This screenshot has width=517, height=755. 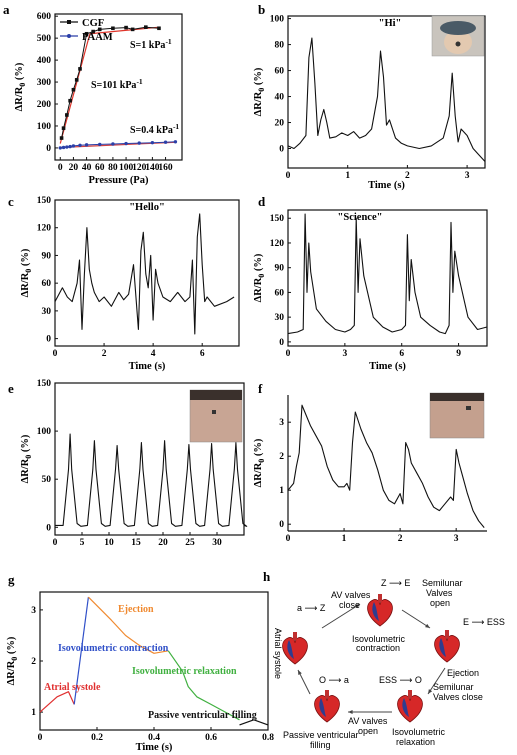 I want to click on photo-shadow, so click(x=216, y=395).